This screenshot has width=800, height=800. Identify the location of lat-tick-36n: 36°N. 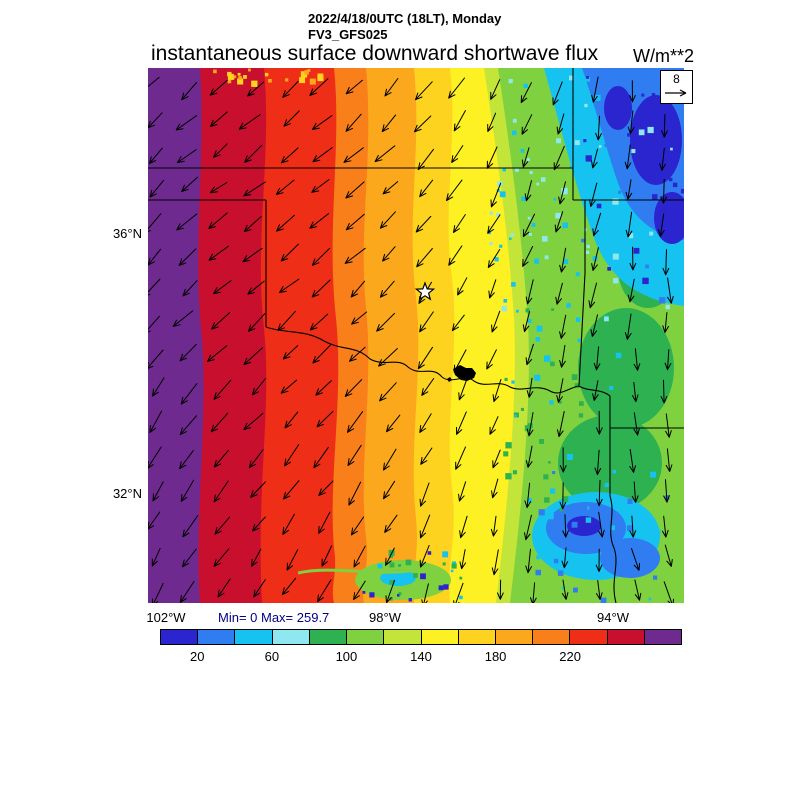
(127, 233).